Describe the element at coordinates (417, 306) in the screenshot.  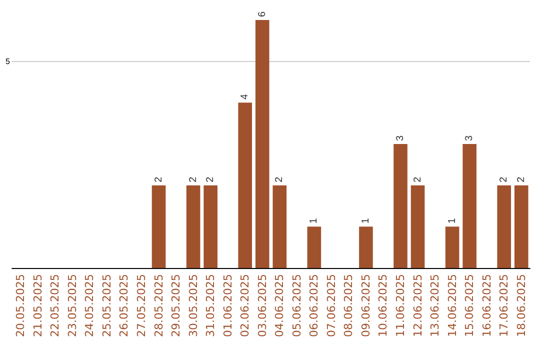
I see `x-tick-label: 12.06.2025` at that location.